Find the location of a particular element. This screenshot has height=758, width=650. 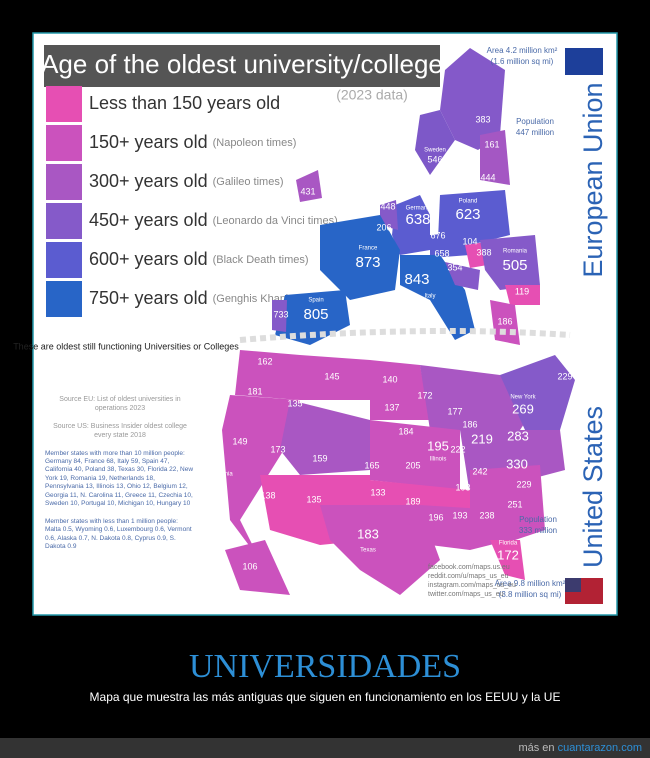

us-value: 205 is located at coordinates (412, 465).